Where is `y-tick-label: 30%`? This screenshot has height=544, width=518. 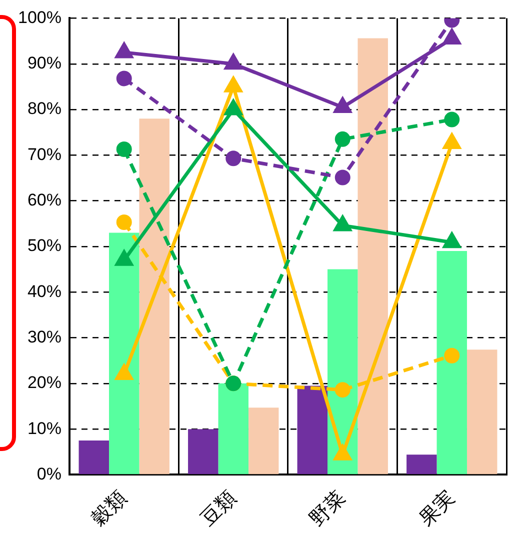 y-tick-label: 30% is located at coordinates (44, 336).